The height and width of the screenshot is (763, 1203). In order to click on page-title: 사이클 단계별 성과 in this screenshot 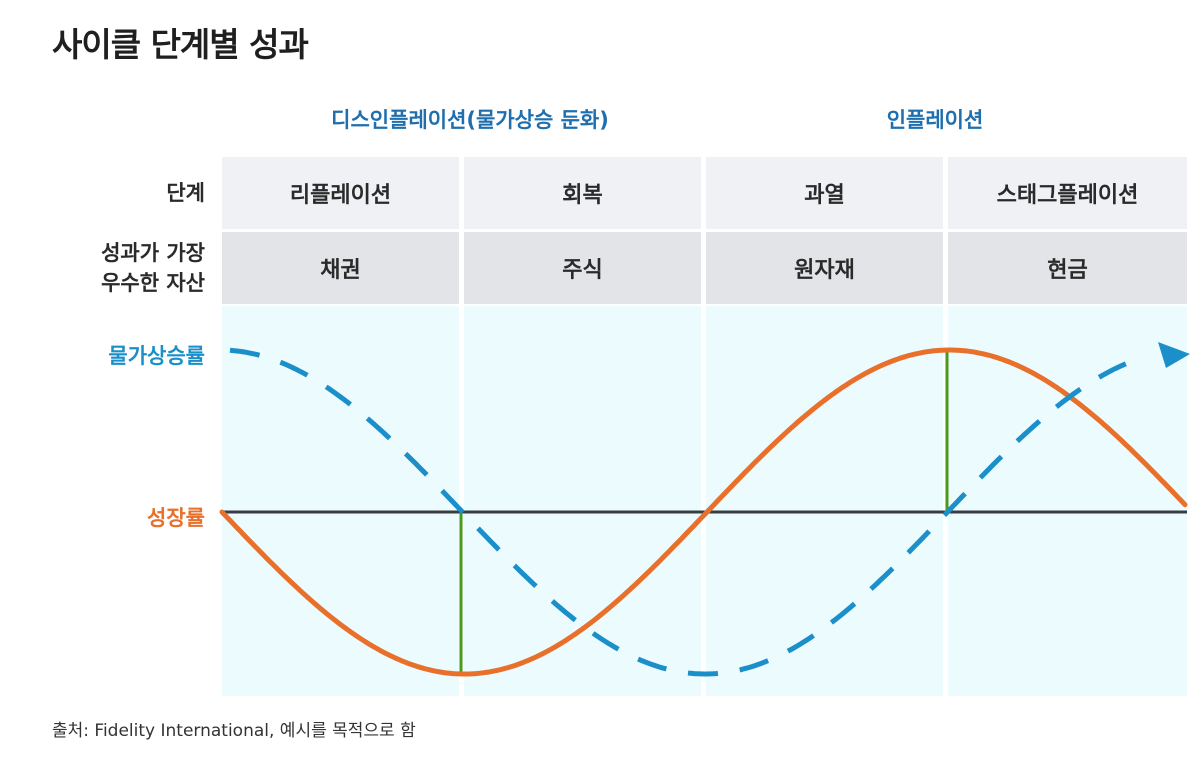, I will do `click(180, 44)`.